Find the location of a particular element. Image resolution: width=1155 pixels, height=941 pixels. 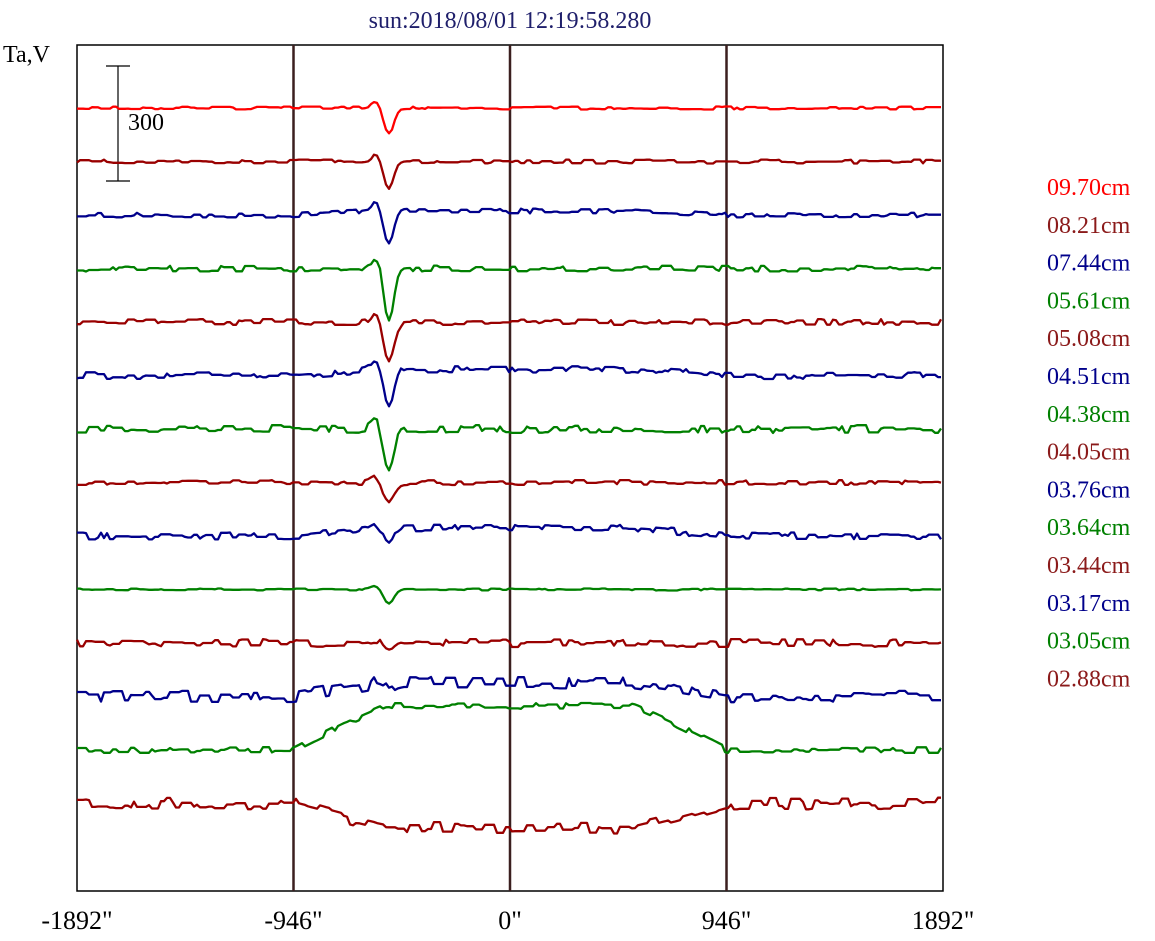

series-line-03.17cm is located at coordinates (509, 689).